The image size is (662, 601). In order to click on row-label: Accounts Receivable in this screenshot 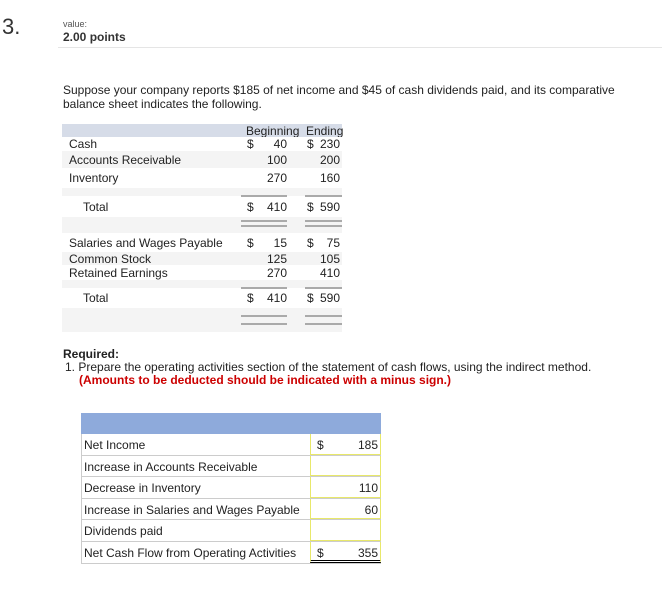, I will do `click(125, 159)`.